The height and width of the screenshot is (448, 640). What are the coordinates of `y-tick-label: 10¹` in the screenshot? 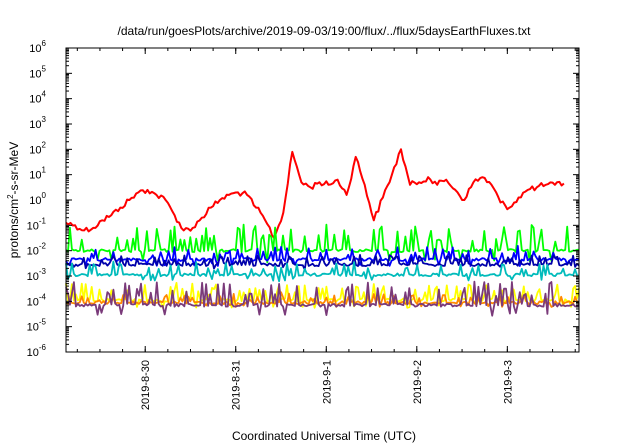 It's located at (37, 174).